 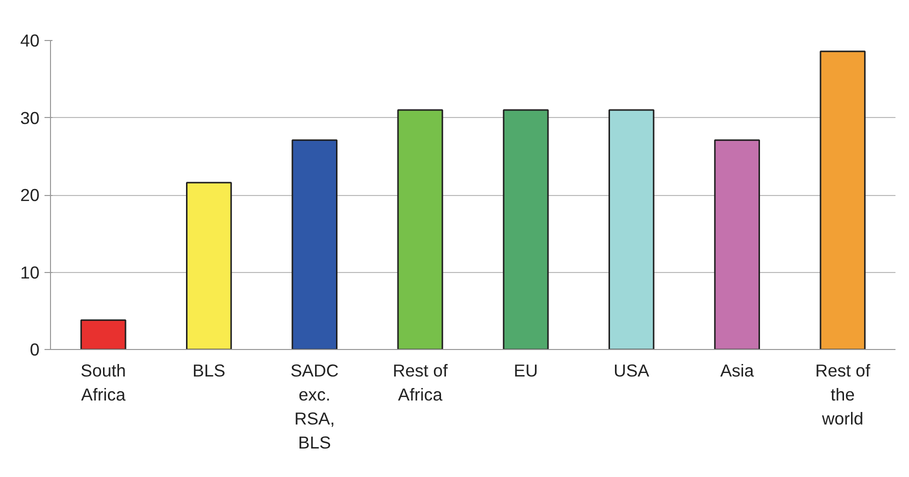 What do you see at coordinates (314, 406) in the screenshot?
I see `x-tick-label: SADC exc. RSA, BLS` at bounding box center [314, 406].